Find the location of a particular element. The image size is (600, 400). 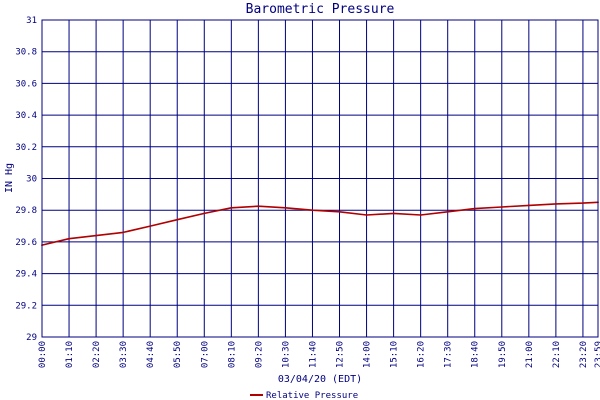

x-axis-label: 03/04/20 (EDT) is located at coordinates (320, 379).